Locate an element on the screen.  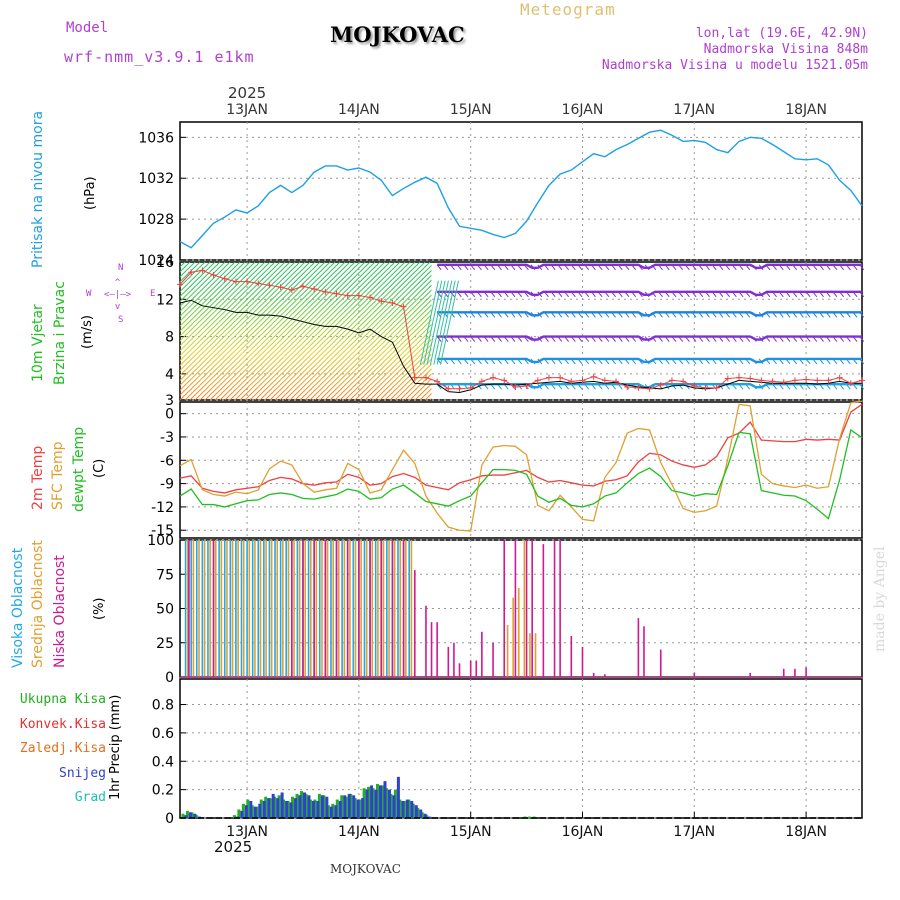
date-label-top: 16JAN is located at coordinates (583, 110).